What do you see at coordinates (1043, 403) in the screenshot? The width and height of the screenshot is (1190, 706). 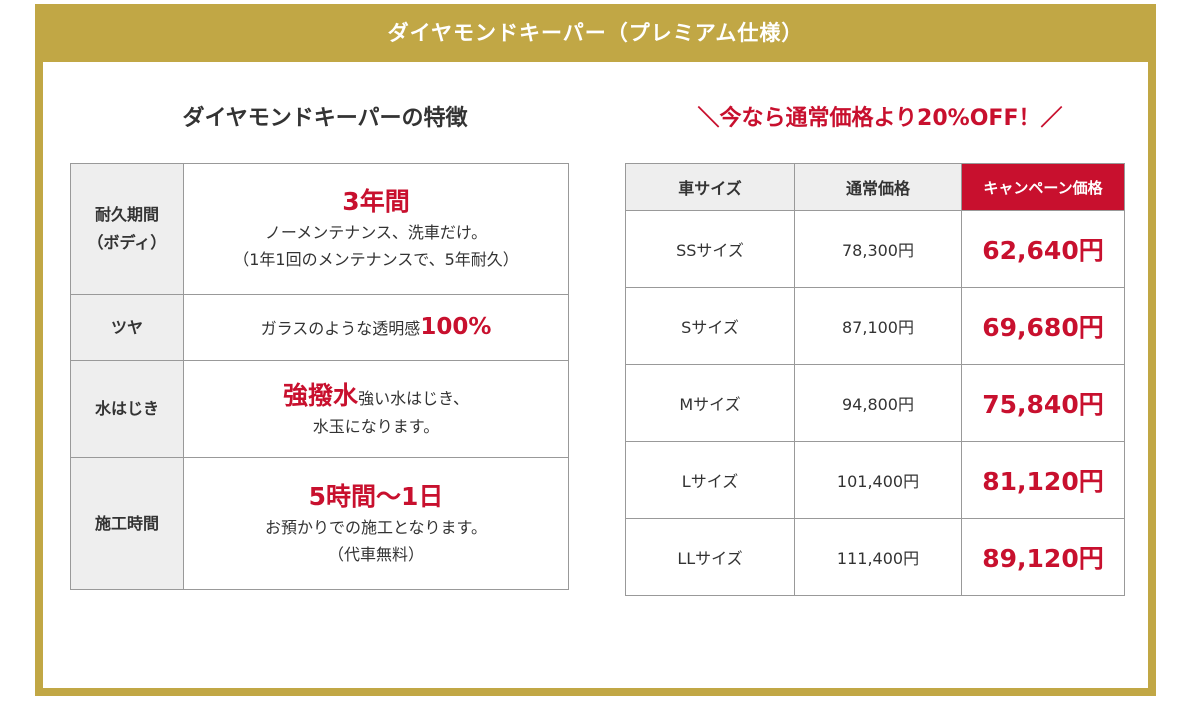 I see `campaign-price: 75,840円` at bounding box center [1043, 403].